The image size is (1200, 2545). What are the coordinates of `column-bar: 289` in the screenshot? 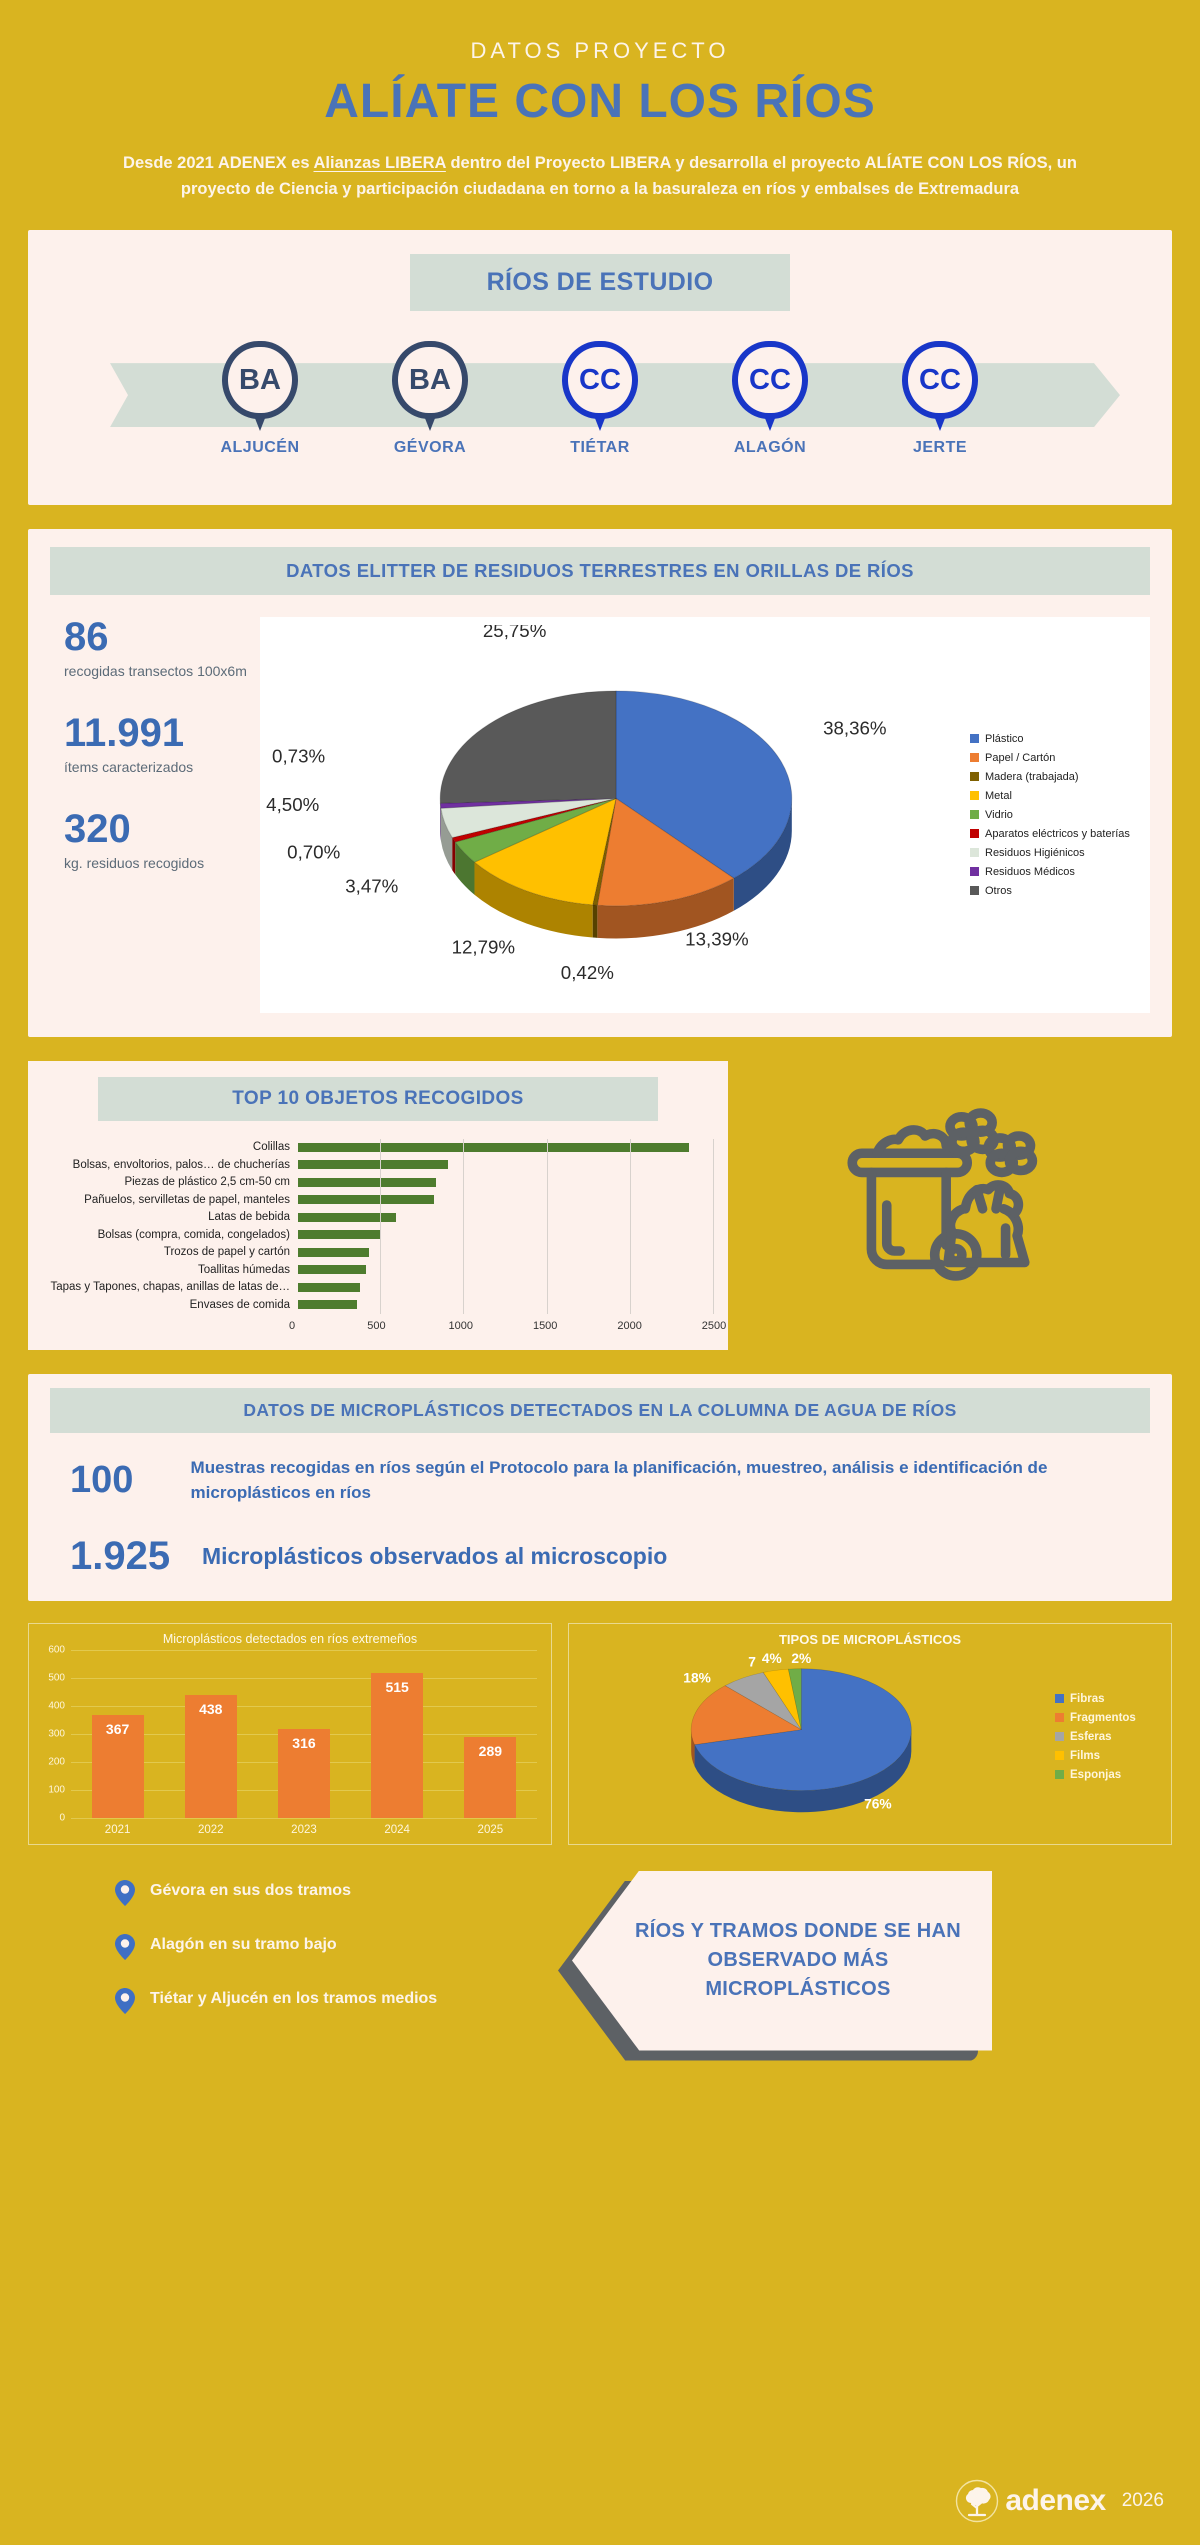 It's located at (490, 1777).